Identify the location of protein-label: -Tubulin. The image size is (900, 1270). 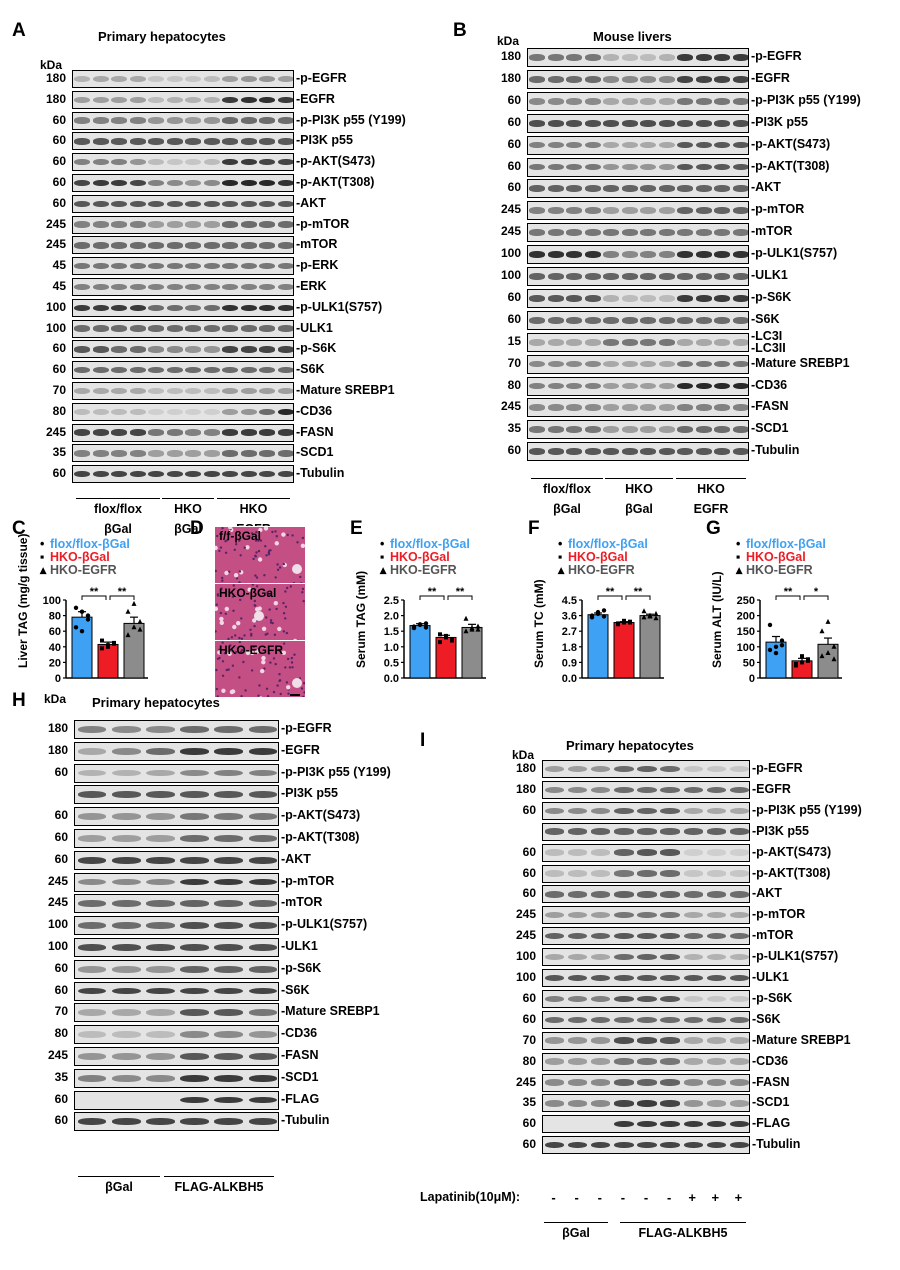
(775, 450).